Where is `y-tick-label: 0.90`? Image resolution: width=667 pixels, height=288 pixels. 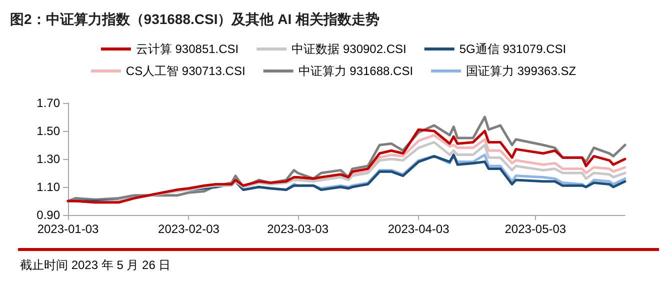
y-tick-label: 0.90 is located at coordinates (48, 215).